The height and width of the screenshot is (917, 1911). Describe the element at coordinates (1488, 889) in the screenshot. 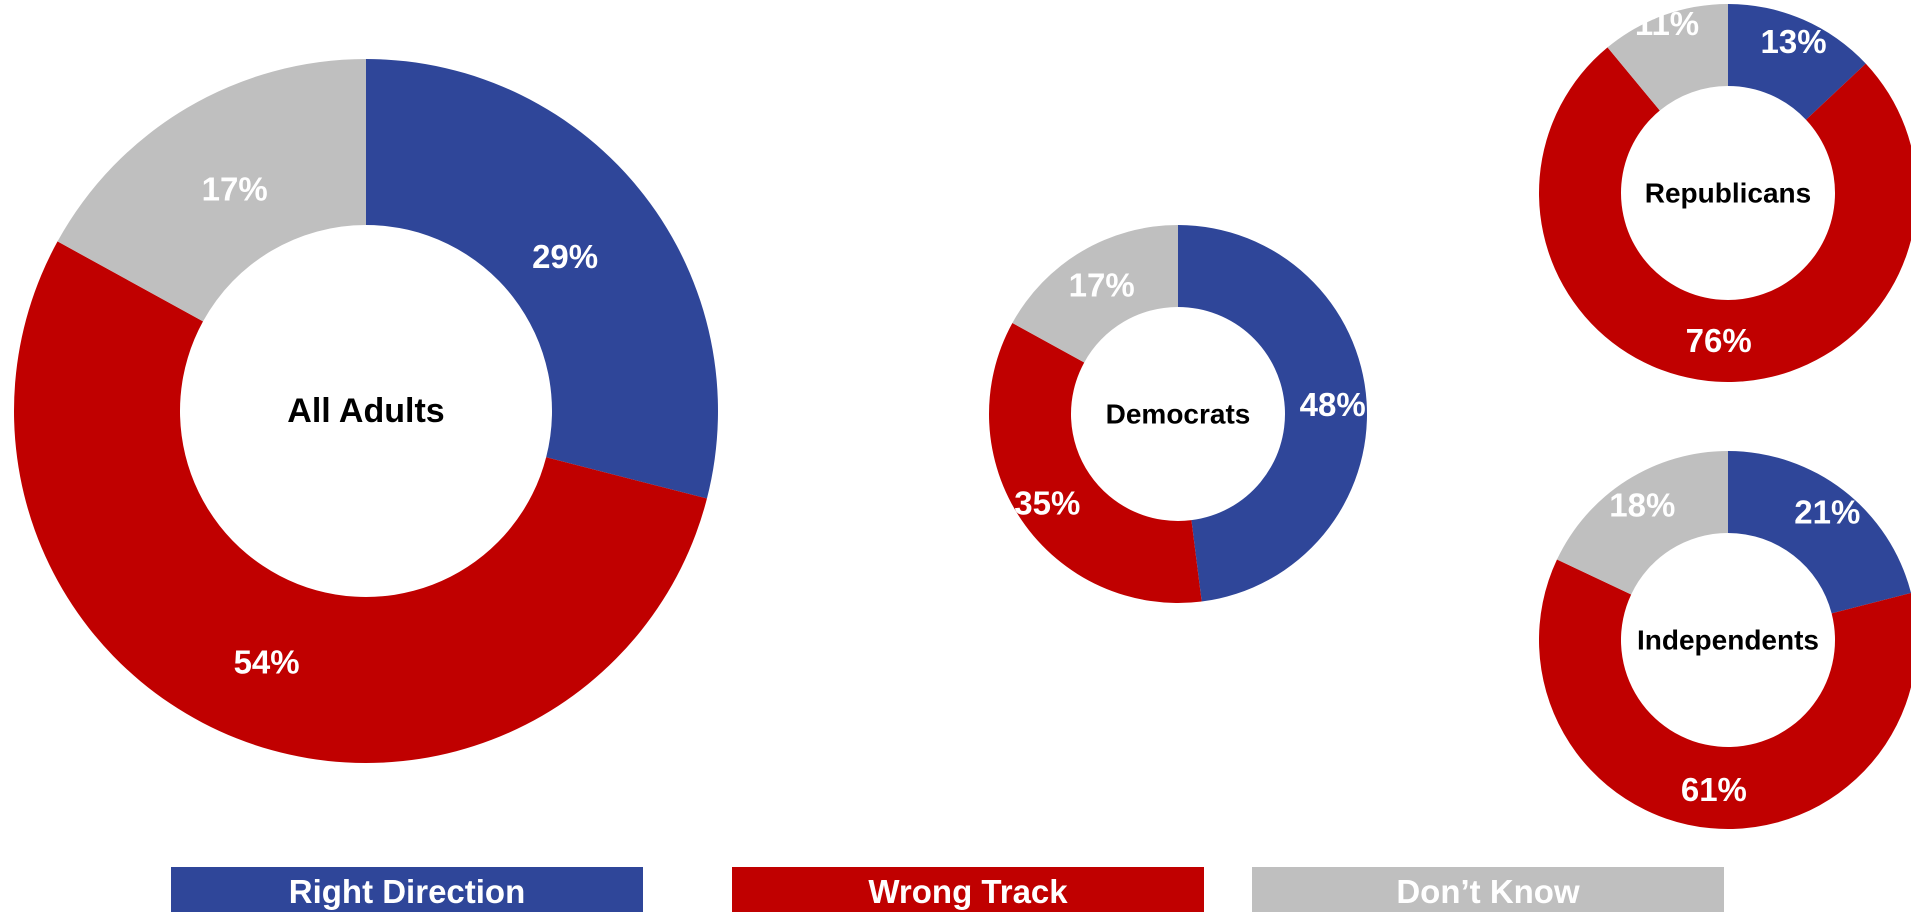

I see `legend-dont-know: Don’t Know` at that location.